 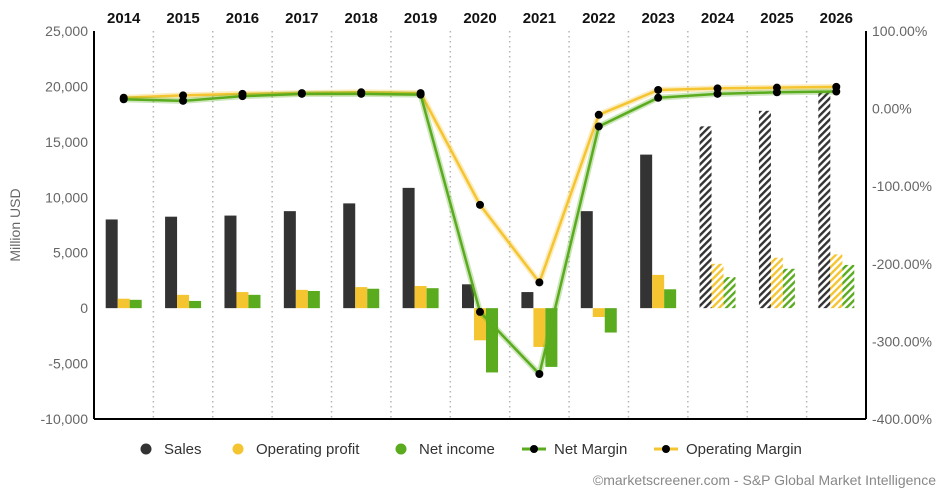 What do you see at coordinates (401, 449) in the screenshot?
I see `legend-marker-net-income` at bounding box center [401, 449].